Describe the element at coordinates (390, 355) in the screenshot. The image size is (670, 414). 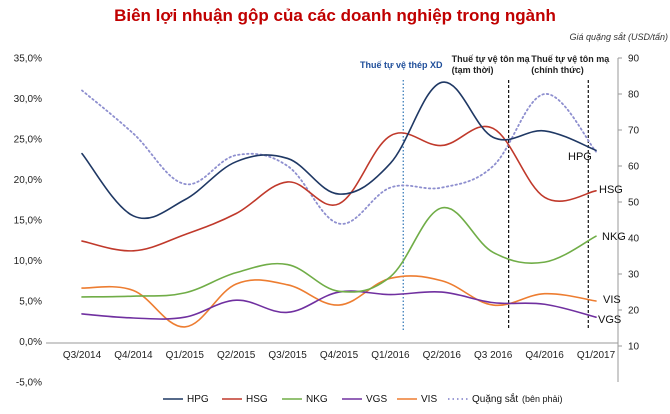
I see `x-tick-label: Q1/2016` at that location.